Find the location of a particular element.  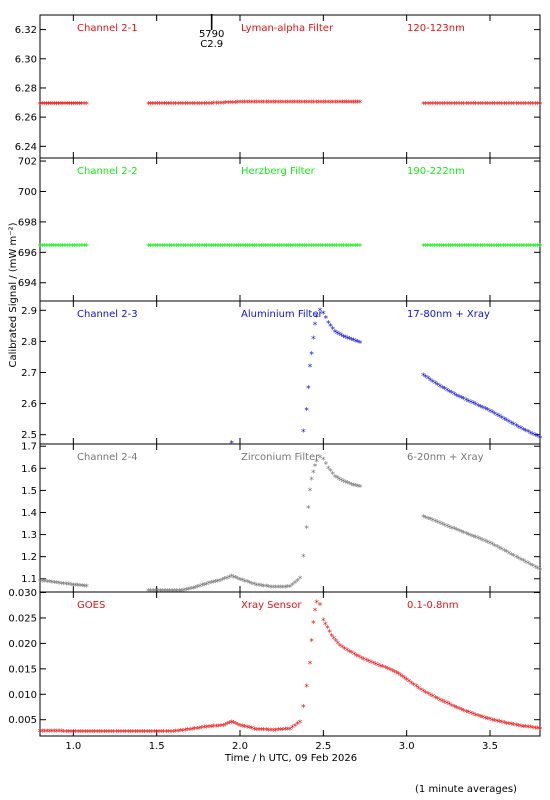

panel-band-label: 17-80nm + Xray is located at coordinates (448, 314).